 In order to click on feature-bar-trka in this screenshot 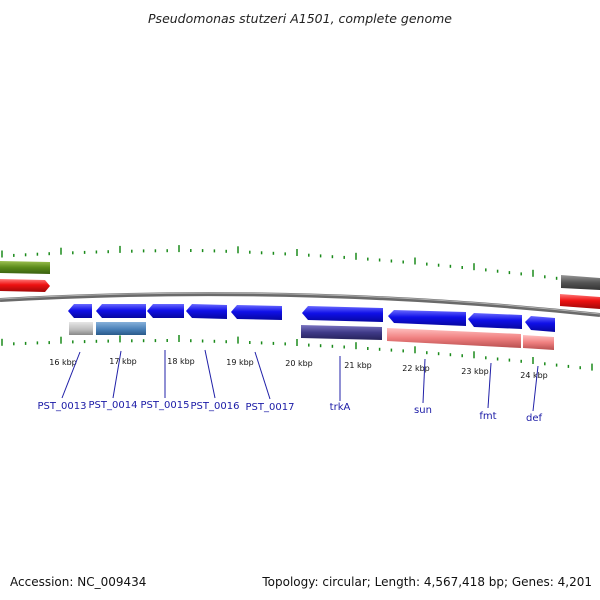, I will do `click(341, 332)`.